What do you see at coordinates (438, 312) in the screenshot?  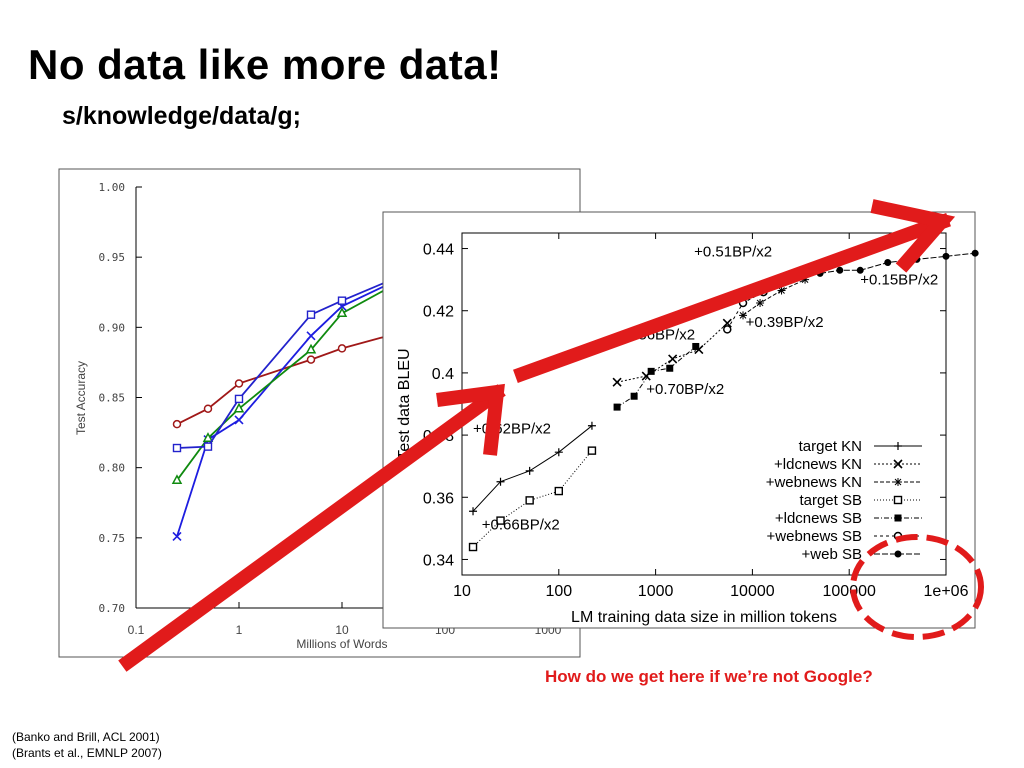 I see `y-tick-label: 0.42` at bounding box center [438, 312].